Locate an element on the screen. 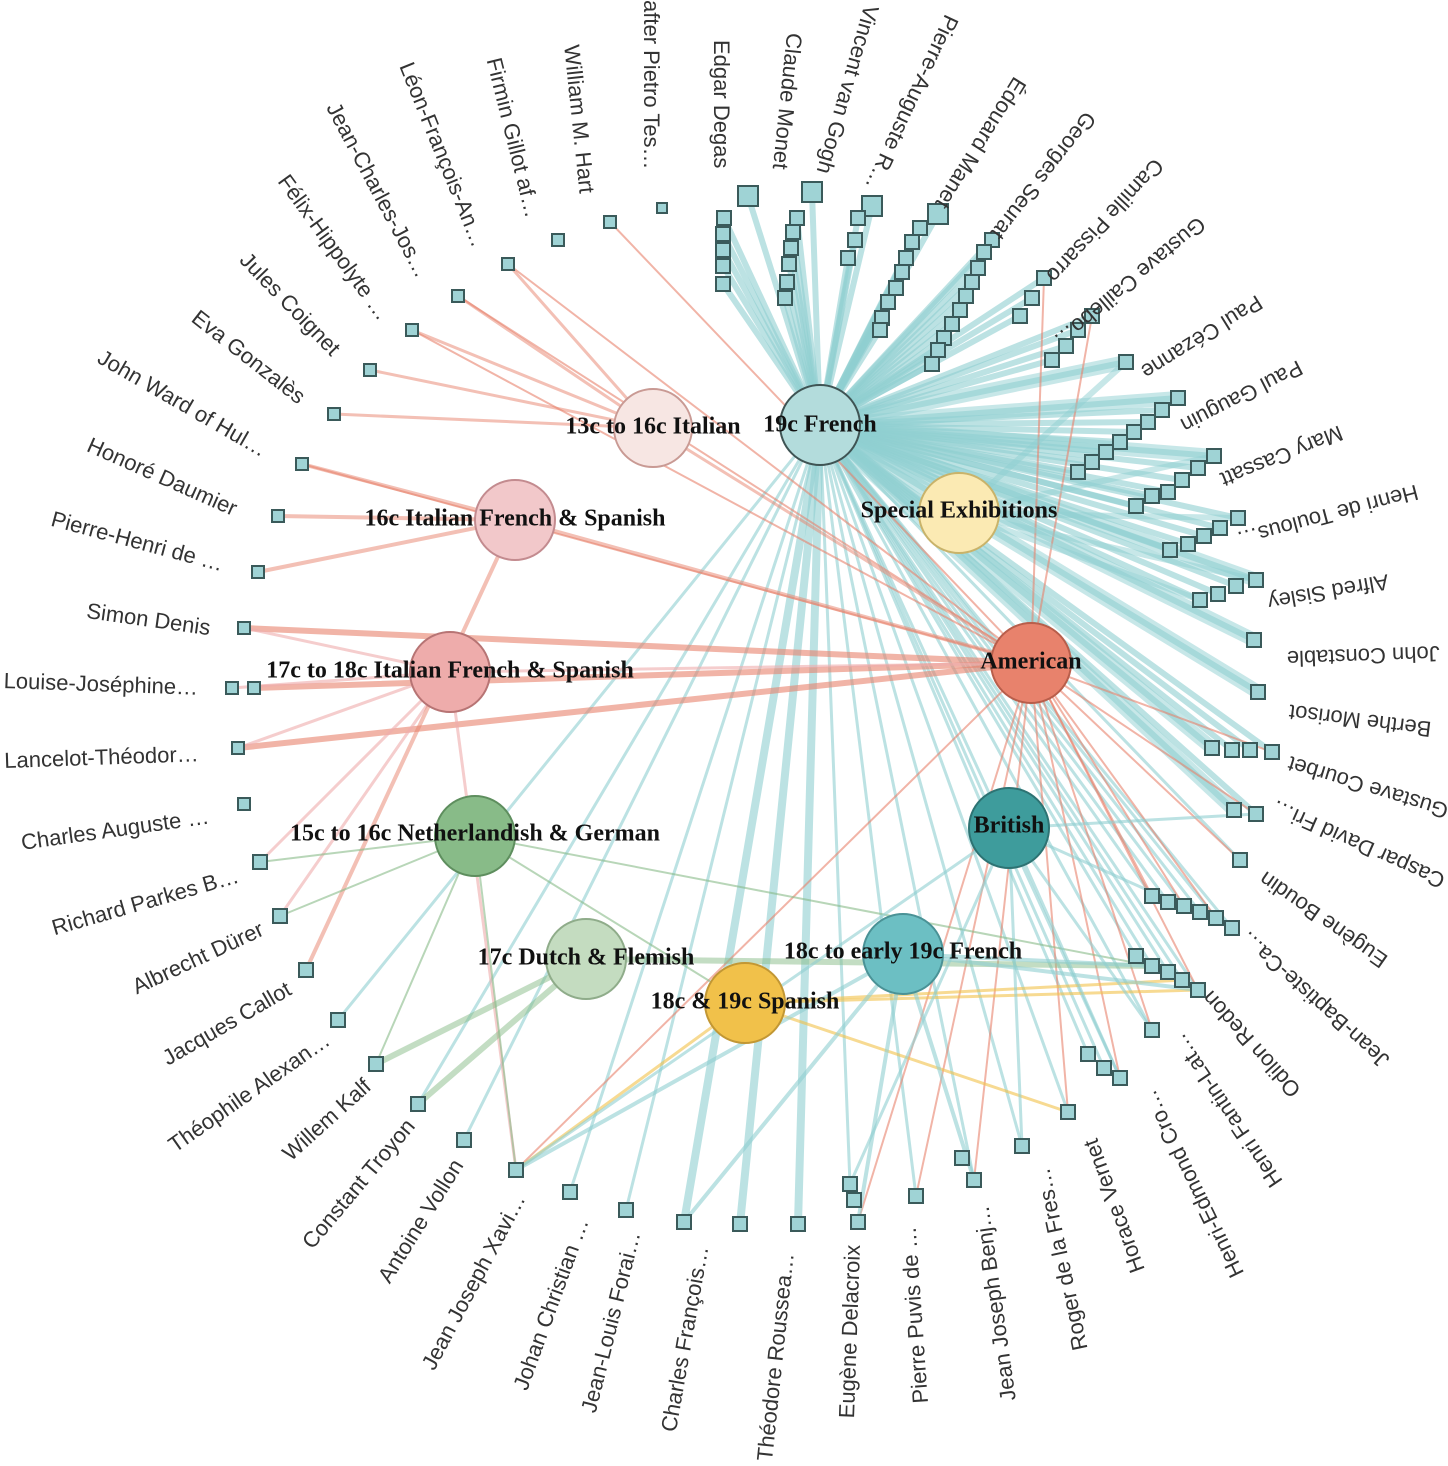 The width and height of the screenshot is (1448, 1466). artist-label: Berthe Morisot is located at coordinates (1360, 721).